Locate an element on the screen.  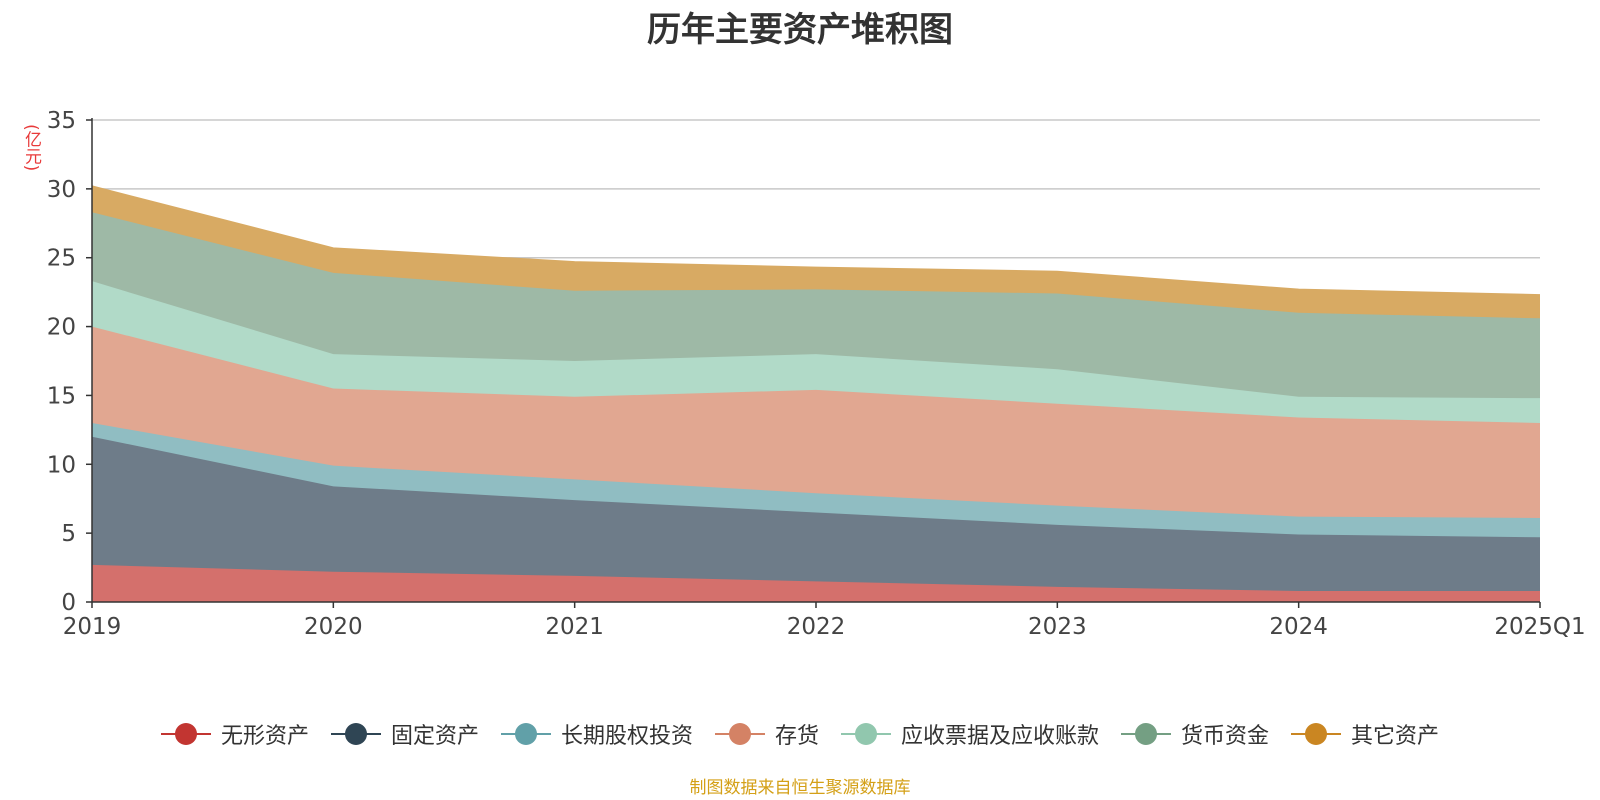
y-tick-label-35: 35 is located at coordinates (61, 121).